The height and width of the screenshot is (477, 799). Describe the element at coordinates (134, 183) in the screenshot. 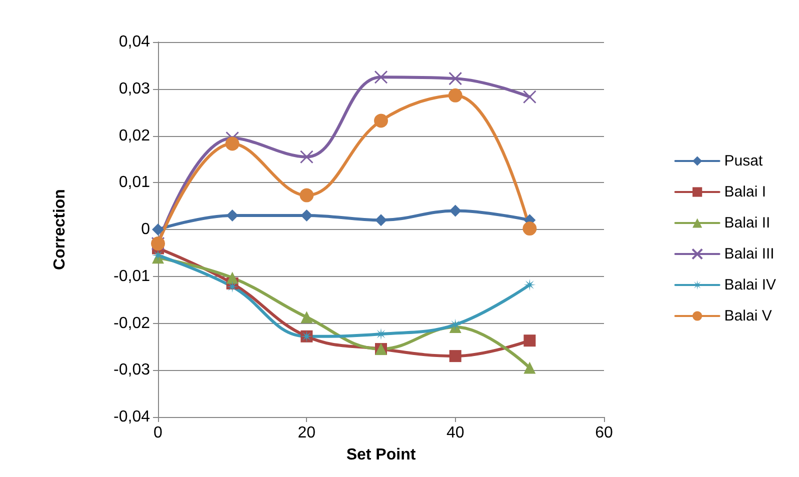

I see `y-tick-label: 0,01` at that location.